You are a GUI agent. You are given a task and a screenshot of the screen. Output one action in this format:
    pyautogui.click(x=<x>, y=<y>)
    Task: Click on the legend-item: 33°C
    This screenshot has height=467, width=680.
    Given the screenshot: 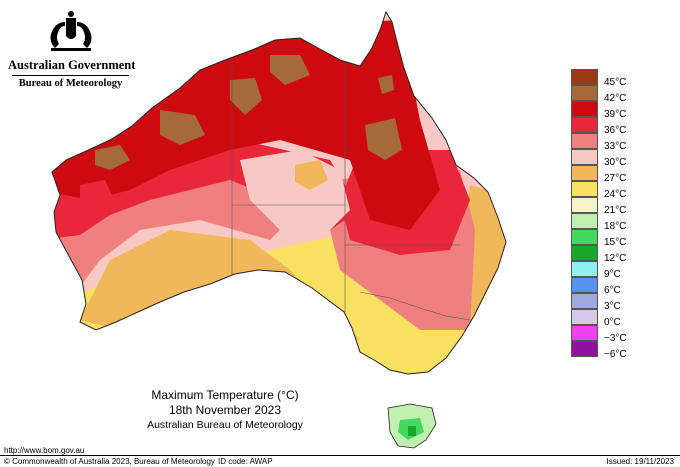 What is the action you would take?
    pyautogui.click(x=616, y=142)
    